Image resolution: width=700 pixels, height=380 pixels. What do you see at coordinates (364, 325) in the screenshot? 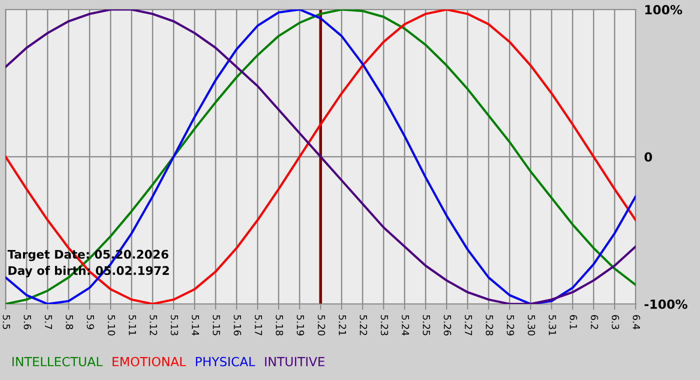
I see `x-tick-label: 5.22` at bounding box center [364, 325].